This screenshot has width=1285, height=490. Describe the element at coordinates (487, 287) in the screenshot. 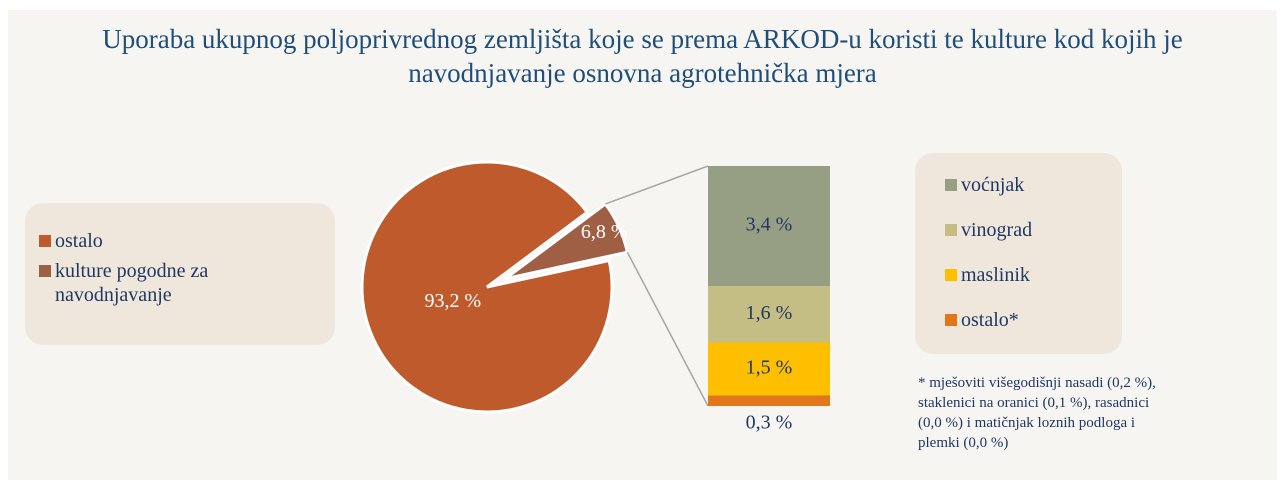

I see `pie-slice` at that location.